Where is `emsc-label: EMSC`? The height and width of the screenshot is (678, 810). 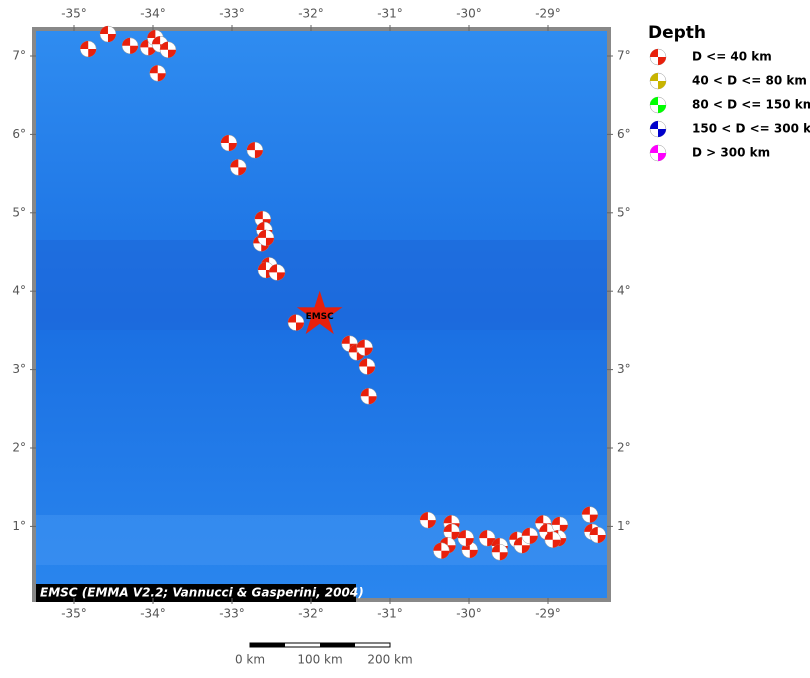
emsc-label: EMSC is located at coordinates (320, 317).